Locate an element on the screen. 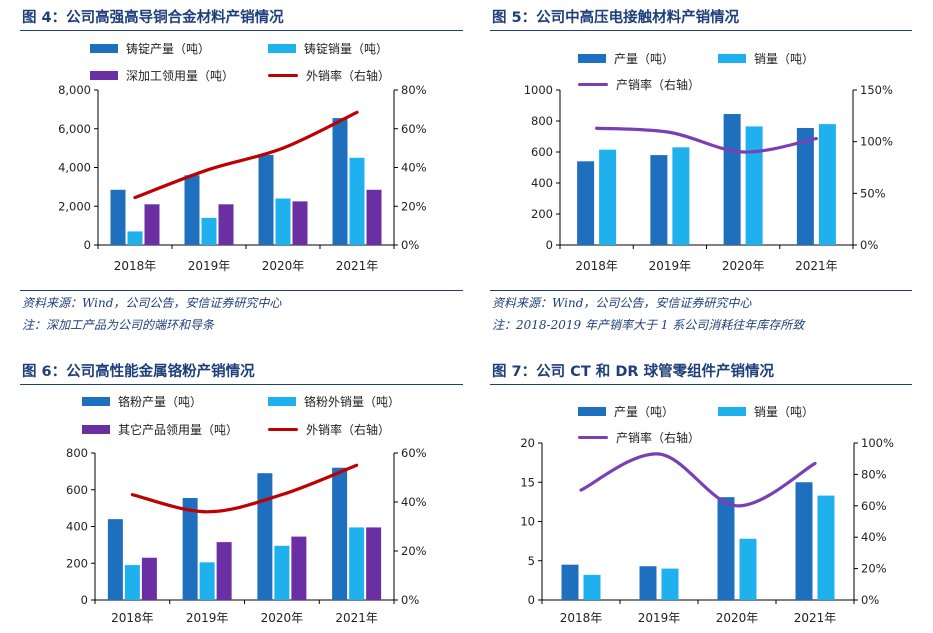 The height and width of the screenshot is (633, 933). fig6-title: 图 6：公司高性能金属铬粉产销情况 is located at coordinates (138, 372).